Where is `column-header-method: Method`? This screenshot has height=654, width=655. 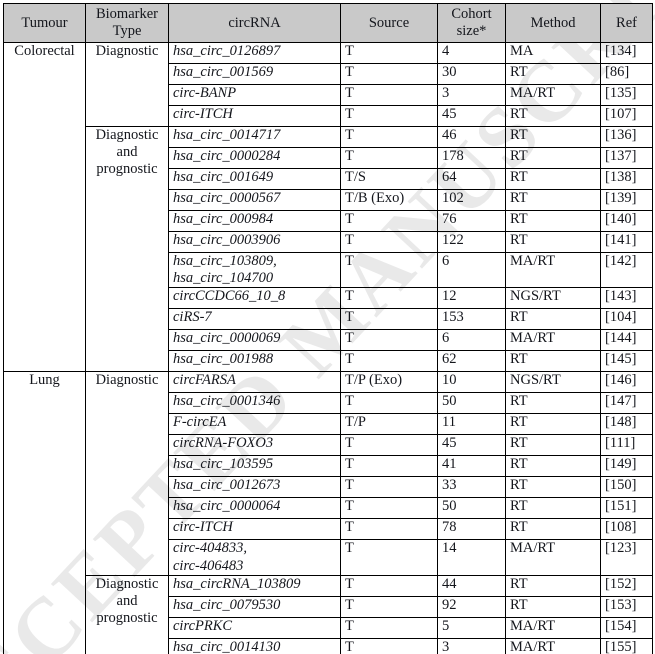
column-header-method: Method is located at coordinates (553, 23).